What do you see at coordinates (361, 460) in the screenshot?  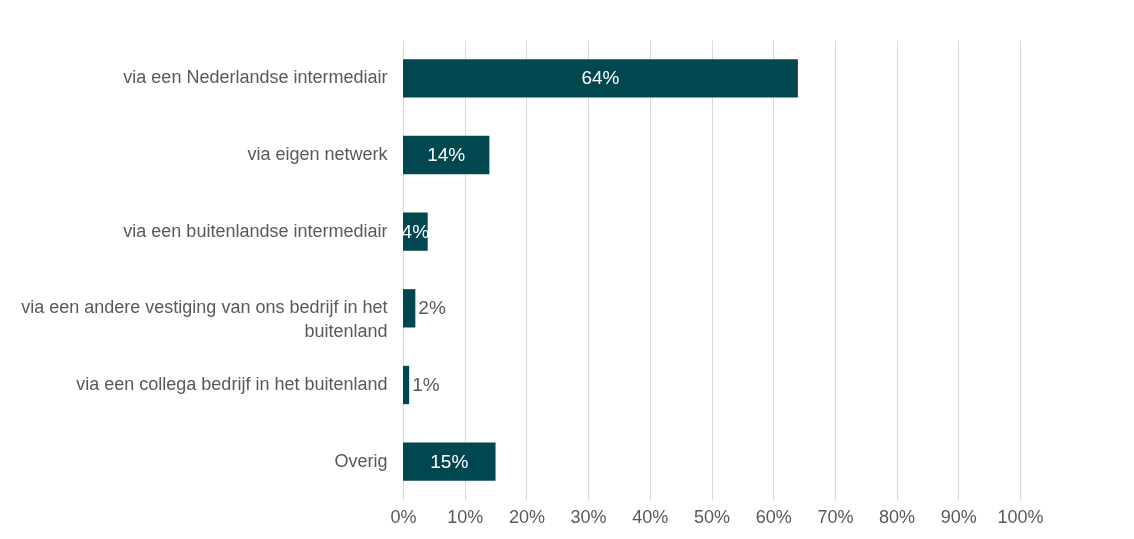 I see `y-tick-label: Overig` at bounding box center [361, 460].